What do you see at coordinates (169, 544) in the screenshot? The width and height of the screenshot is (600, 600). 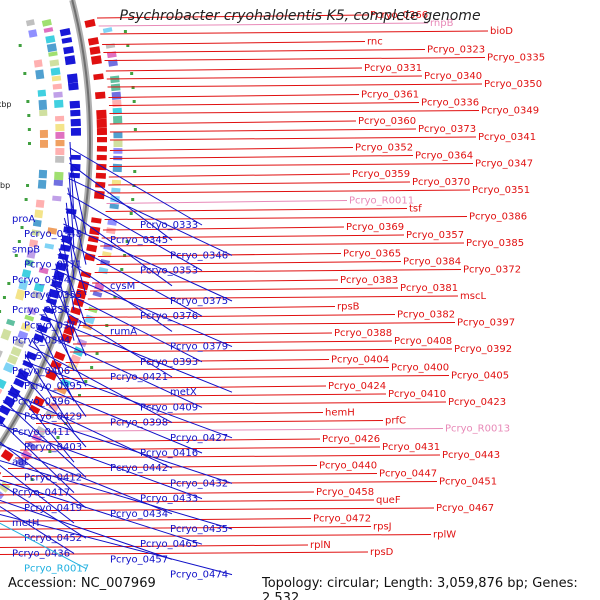 I see `reverse-gene-label: Pcryo_0465` at bounding box center [169, 544].